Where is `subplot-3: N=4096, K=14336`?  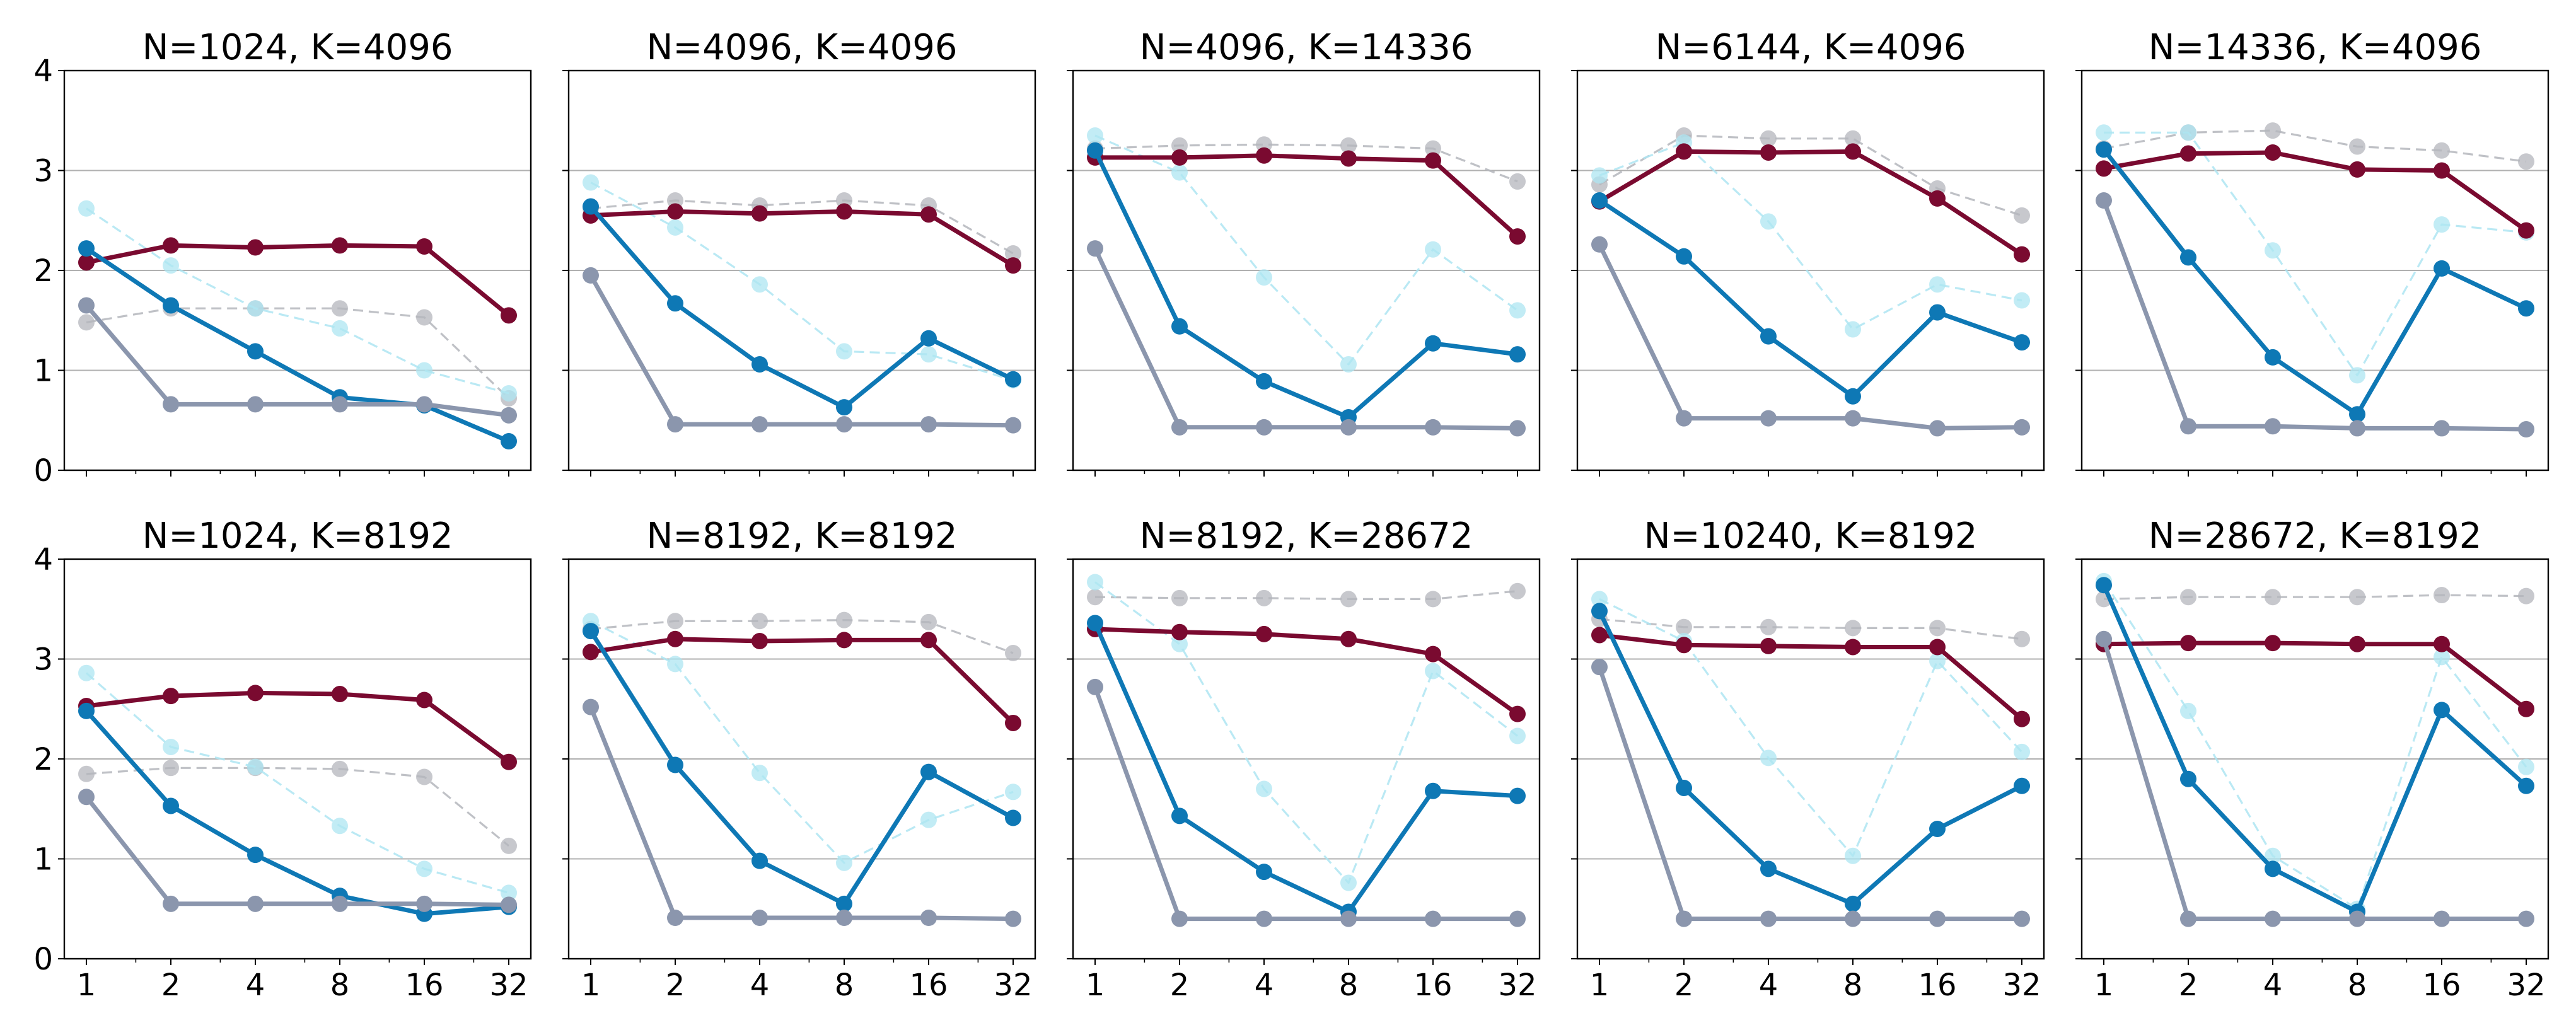 subplot-3: N=4096, K=14336 is located at coordinates (1304, 252).